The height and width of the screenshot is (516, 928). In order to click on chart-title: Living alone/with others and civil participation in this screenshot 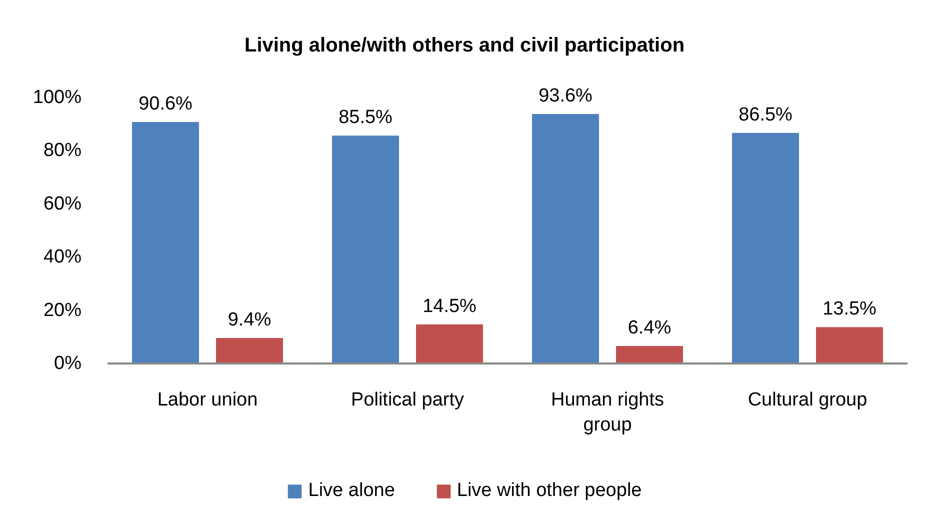, I will do `click(464, 45)`.